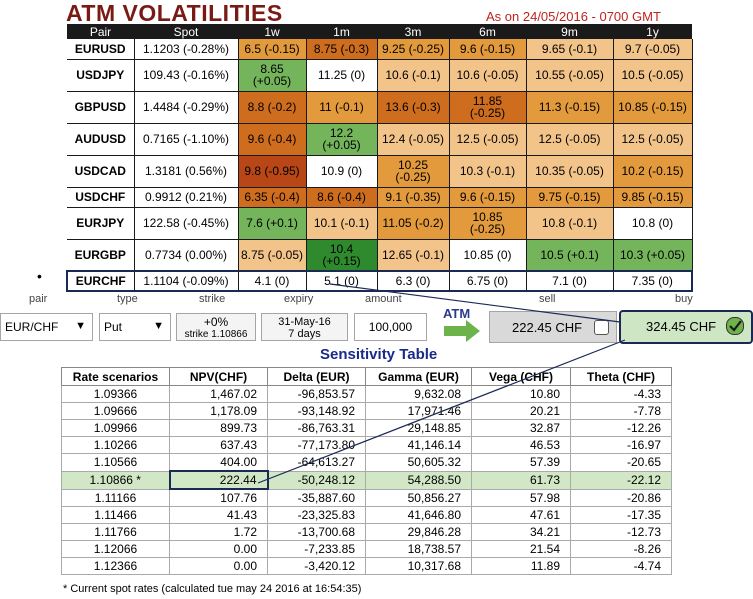  I want to click on vol-cell: 10.85 (-0.15), so click(653, 107).